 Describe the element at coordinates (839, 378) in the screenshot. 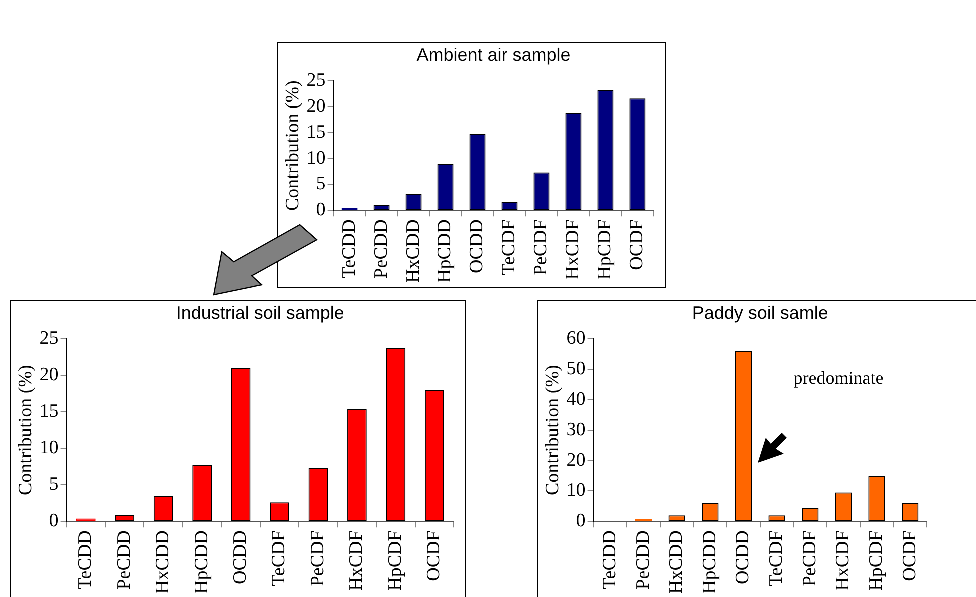

I see `annotation: predominate` at that location.